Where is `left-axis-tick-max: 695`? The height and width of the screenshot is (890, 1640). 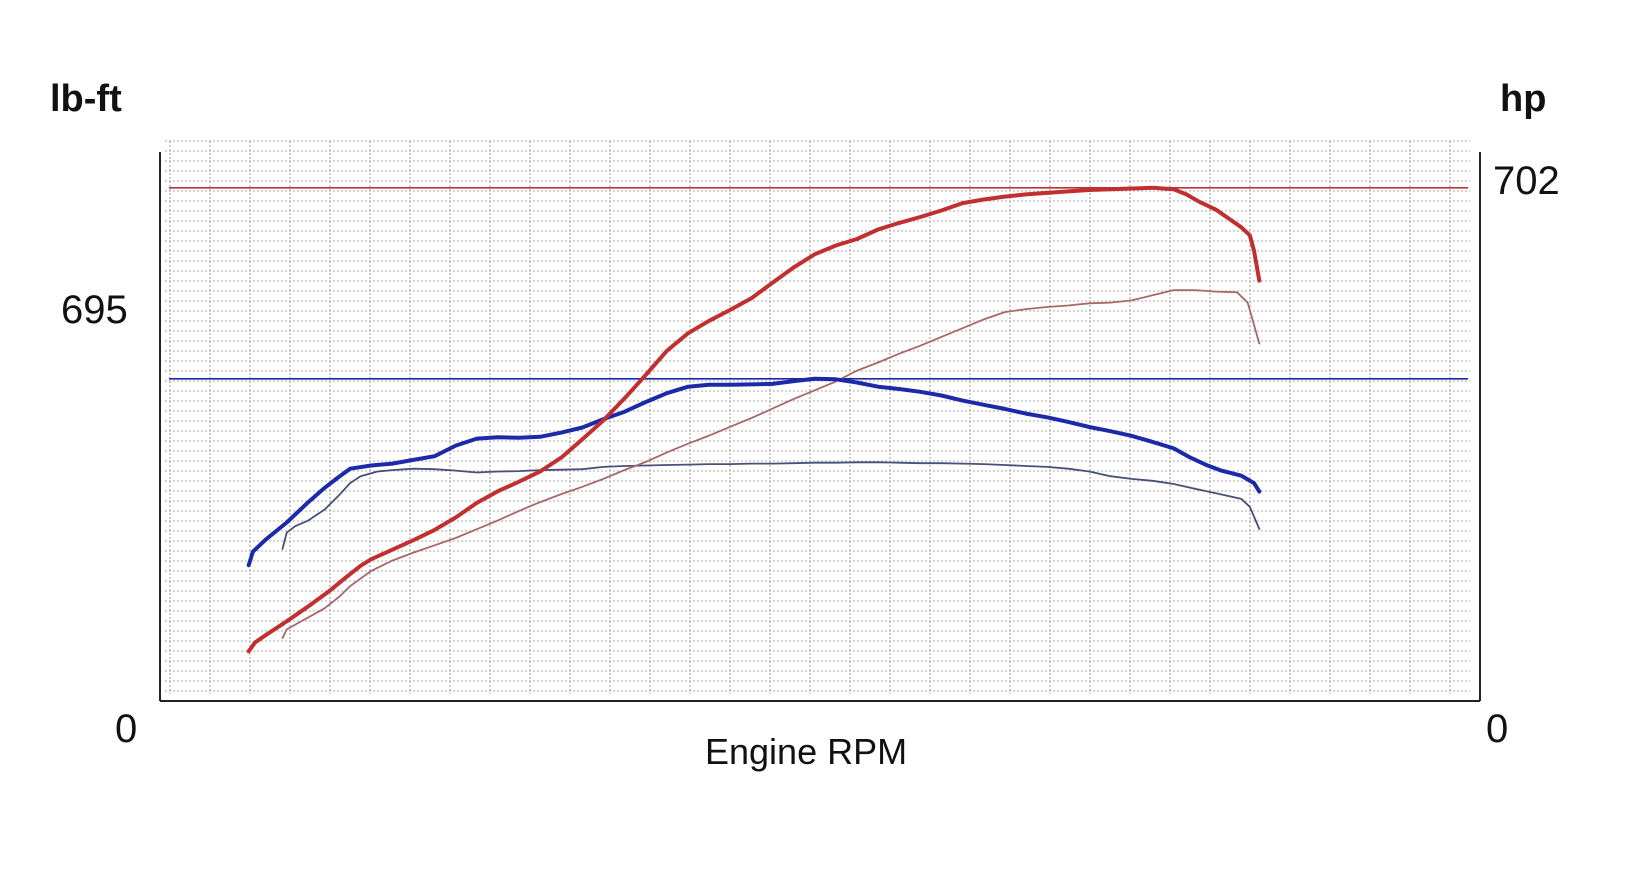 left-axis-tick-max: 695 is located at coordinates (94, 310).